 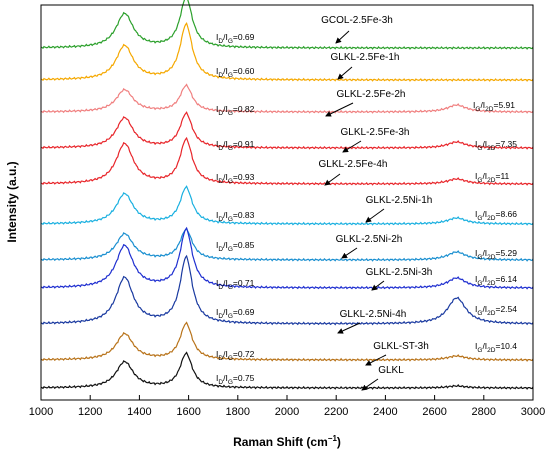 I want to click on ig-i2d-ratio-label: IG/I2D=5.29, so click(x=496, y=254).